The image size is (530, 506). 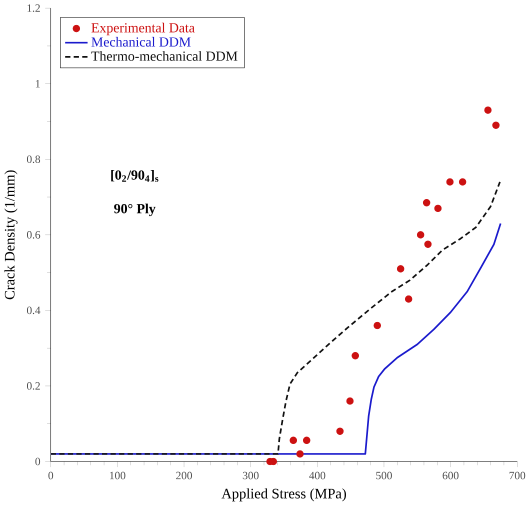 I want to click on legend-label: Thermo-mechanical DDM, so click(x=164, y=56).